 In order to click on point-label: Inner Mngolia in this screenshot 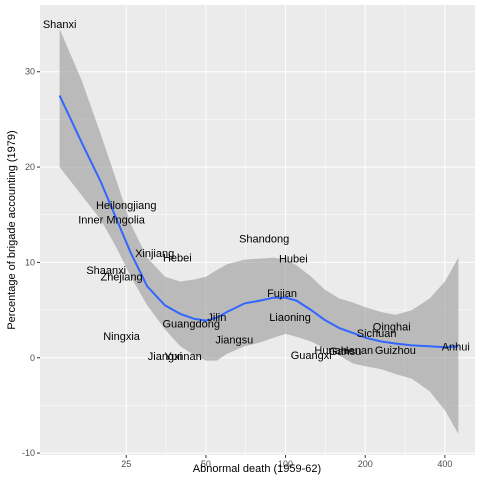, I will do `click(112, 221)`.